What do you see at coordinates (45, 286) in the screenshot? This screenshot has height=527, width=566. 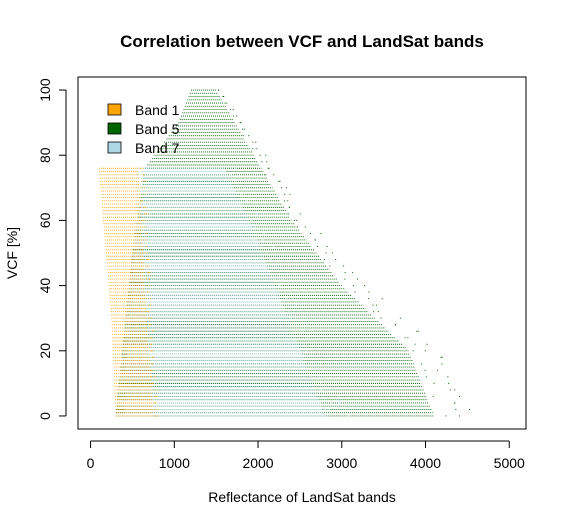 I see `y-tick-label: 40` at bounding box center [45, 286].